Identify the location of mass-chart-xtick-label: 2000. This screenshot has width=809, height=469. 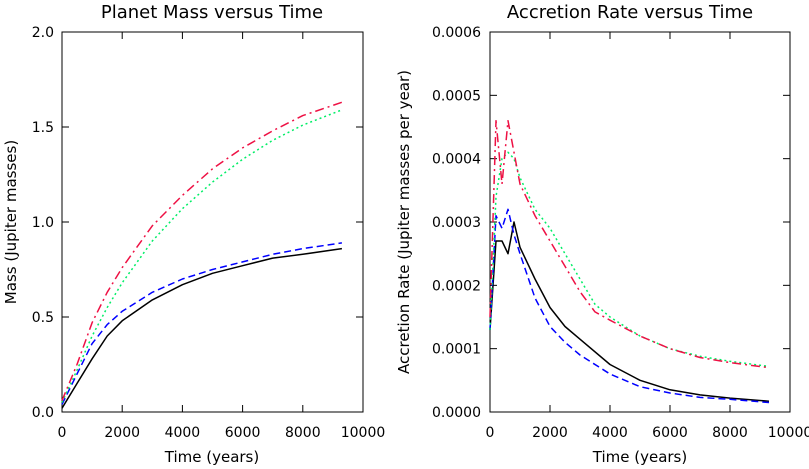
(122, 433).